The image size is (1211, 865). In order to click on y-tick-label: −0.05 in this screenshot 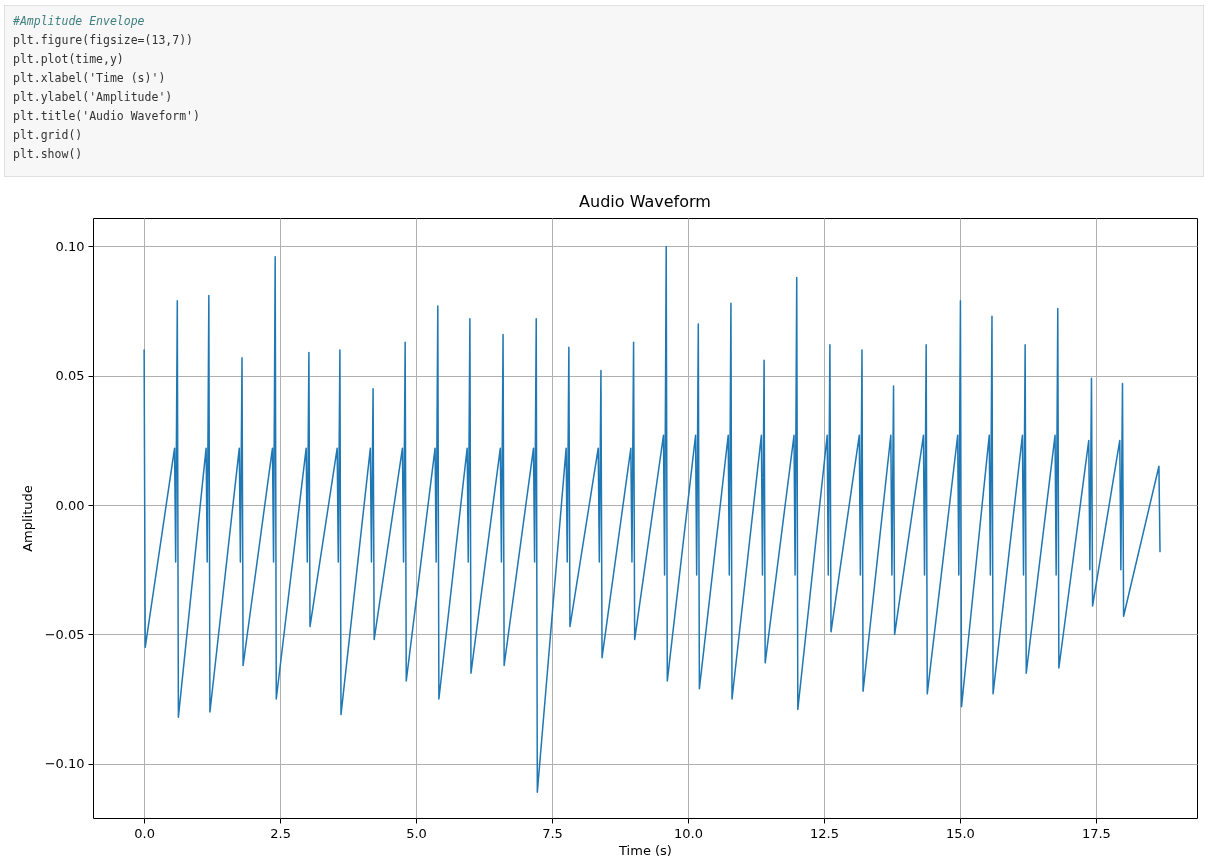, I will do `click(64, 634)`.